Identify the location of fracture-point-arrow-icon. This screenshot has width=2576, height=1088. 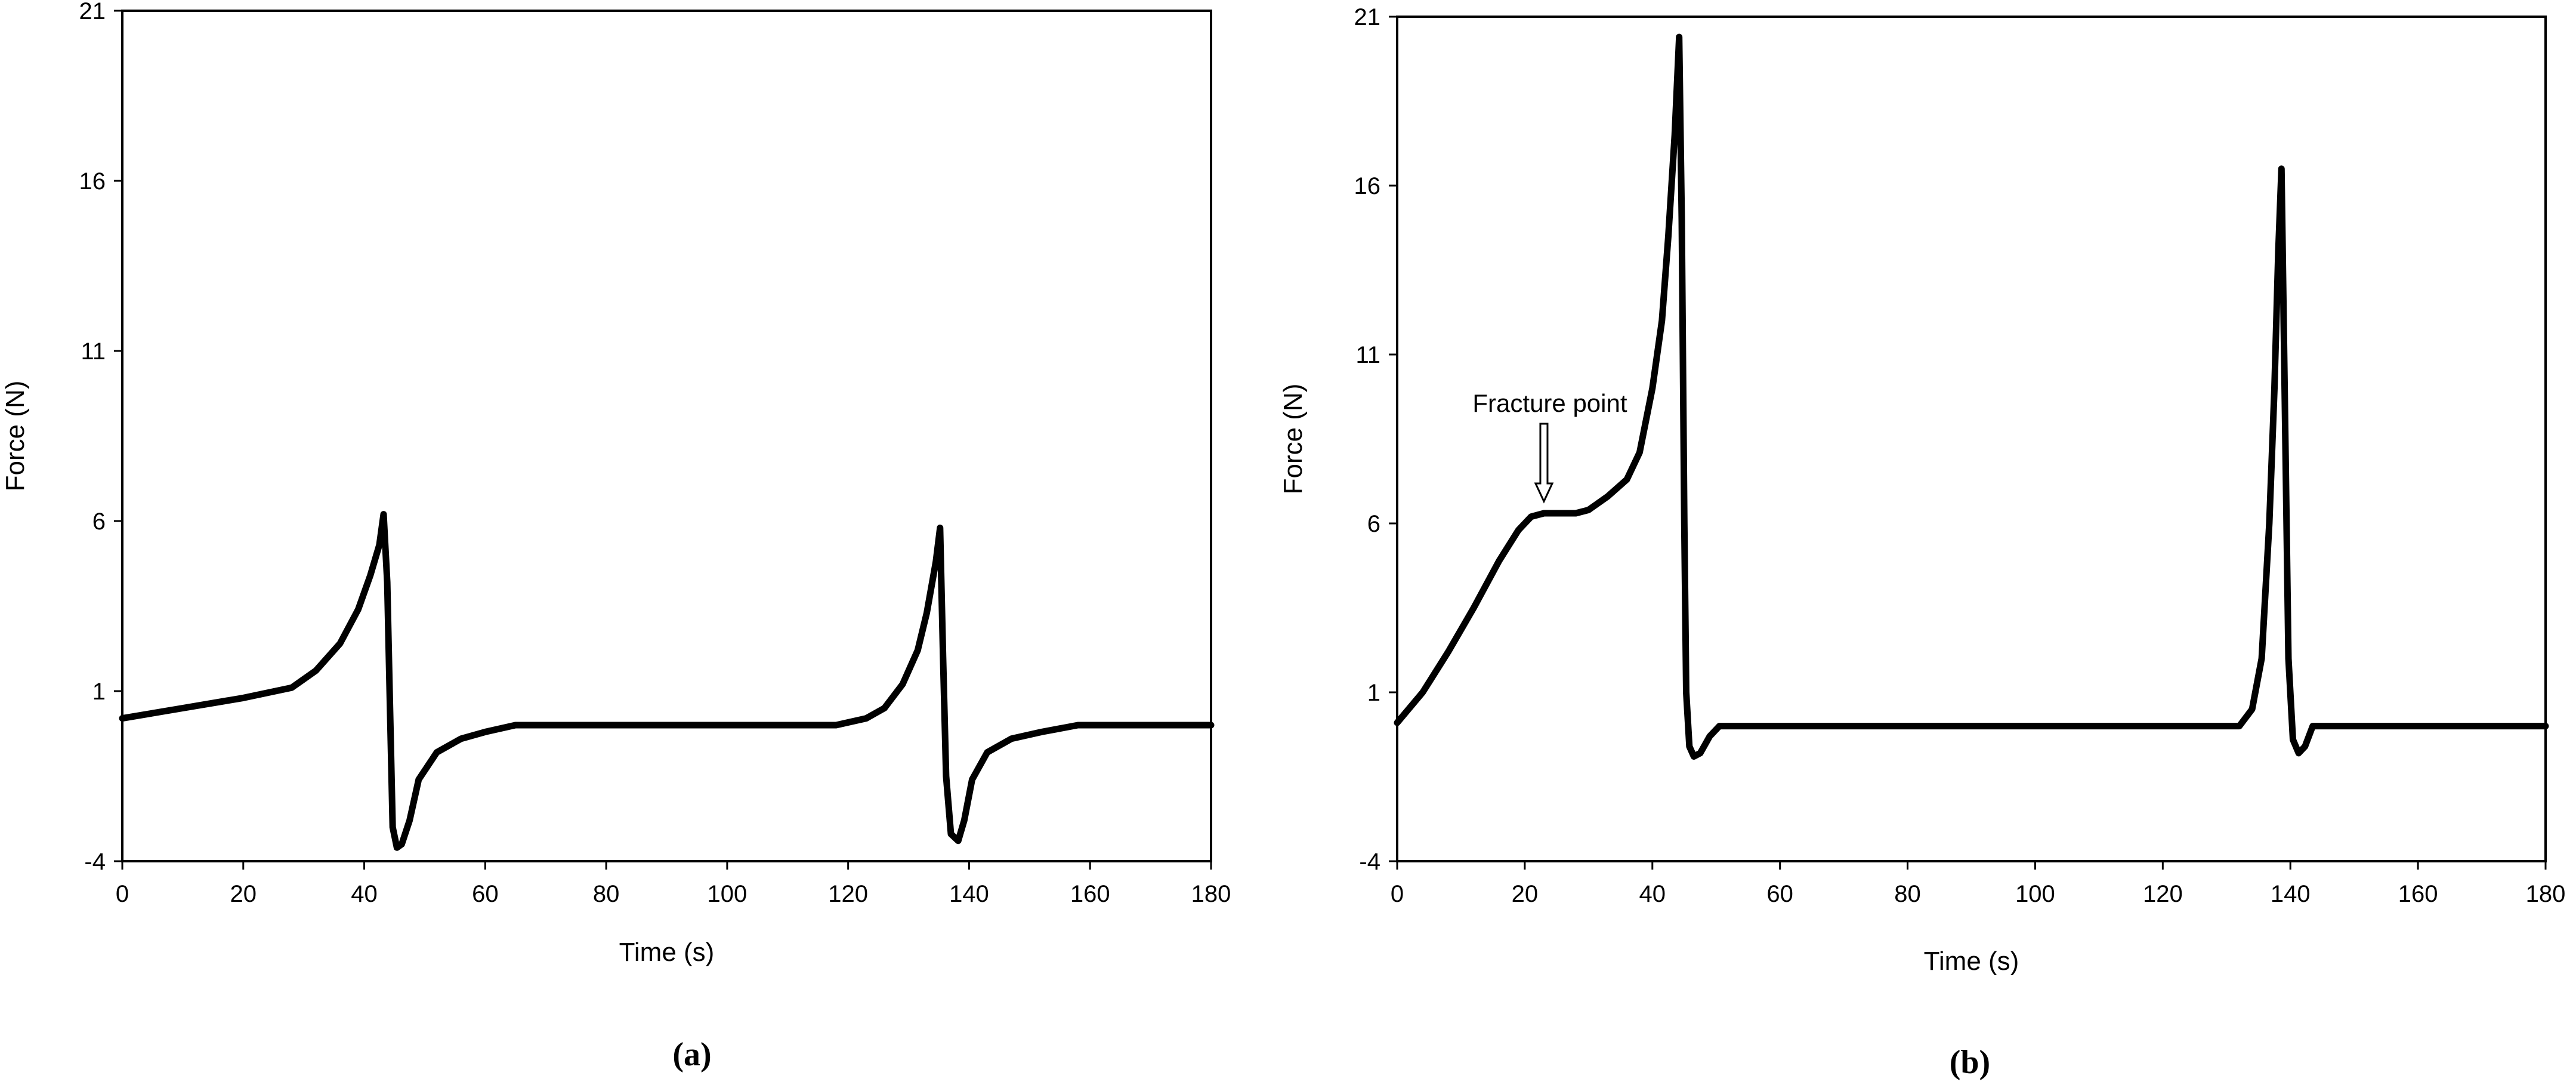
(1544, 463).